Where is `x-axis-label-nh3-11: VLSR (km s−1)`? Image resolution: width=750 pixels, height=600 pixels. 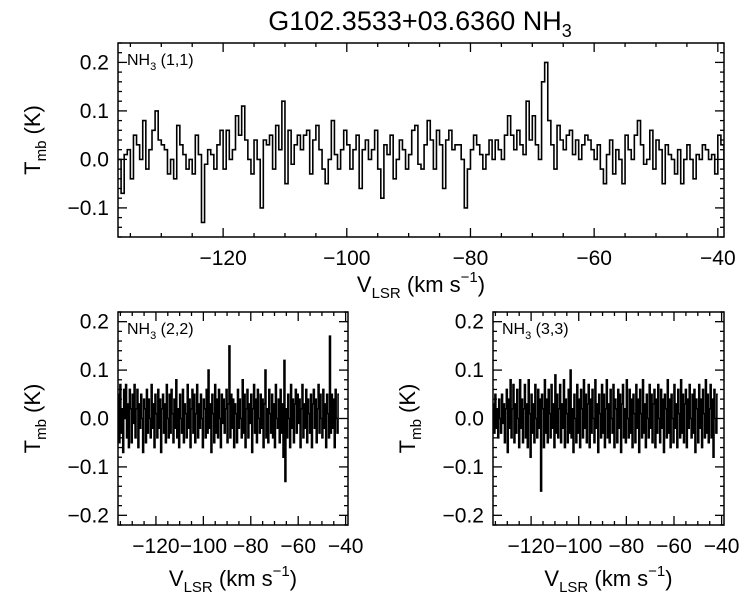
x-axis-label-nh3-11: VLSR (km s−1) is located at coordinates (421, 285).